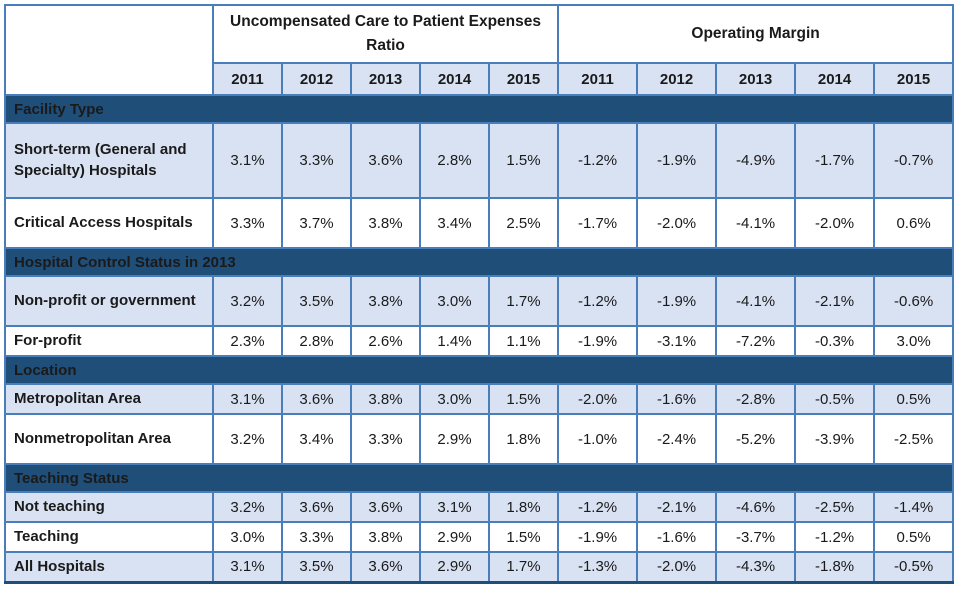 This screenshot has width=956, height=601. What do you see at coordinates (523, 223) in the screenshot?
I see `data-cell: 2.5%` at bounding box center [523, 223].